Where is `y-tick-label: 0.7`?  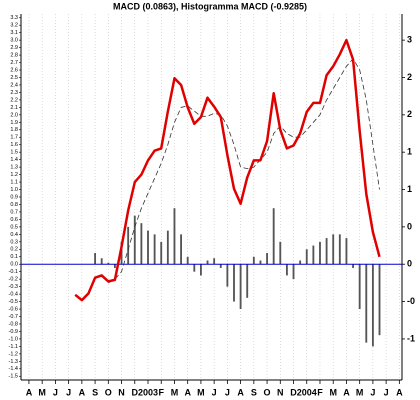
y-tick-label: 0.7 is located at coordinates (14, 212).